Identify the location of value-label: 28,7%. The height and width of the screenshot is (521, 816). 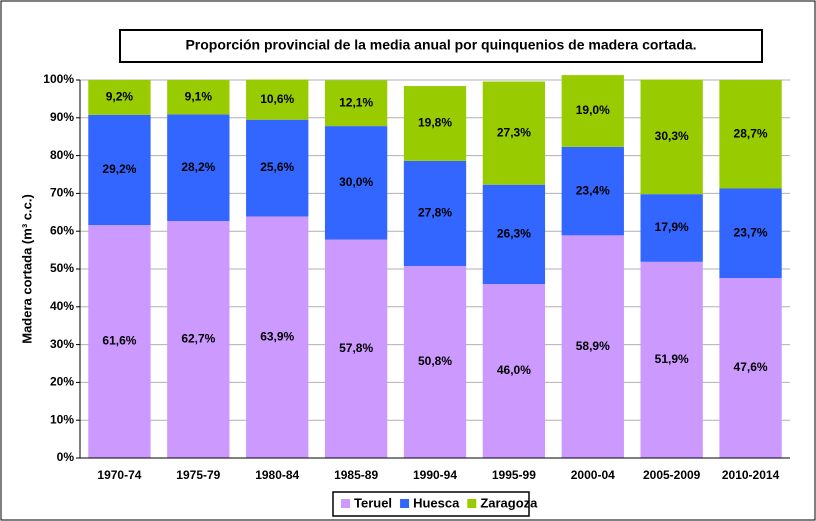
(751, 133).